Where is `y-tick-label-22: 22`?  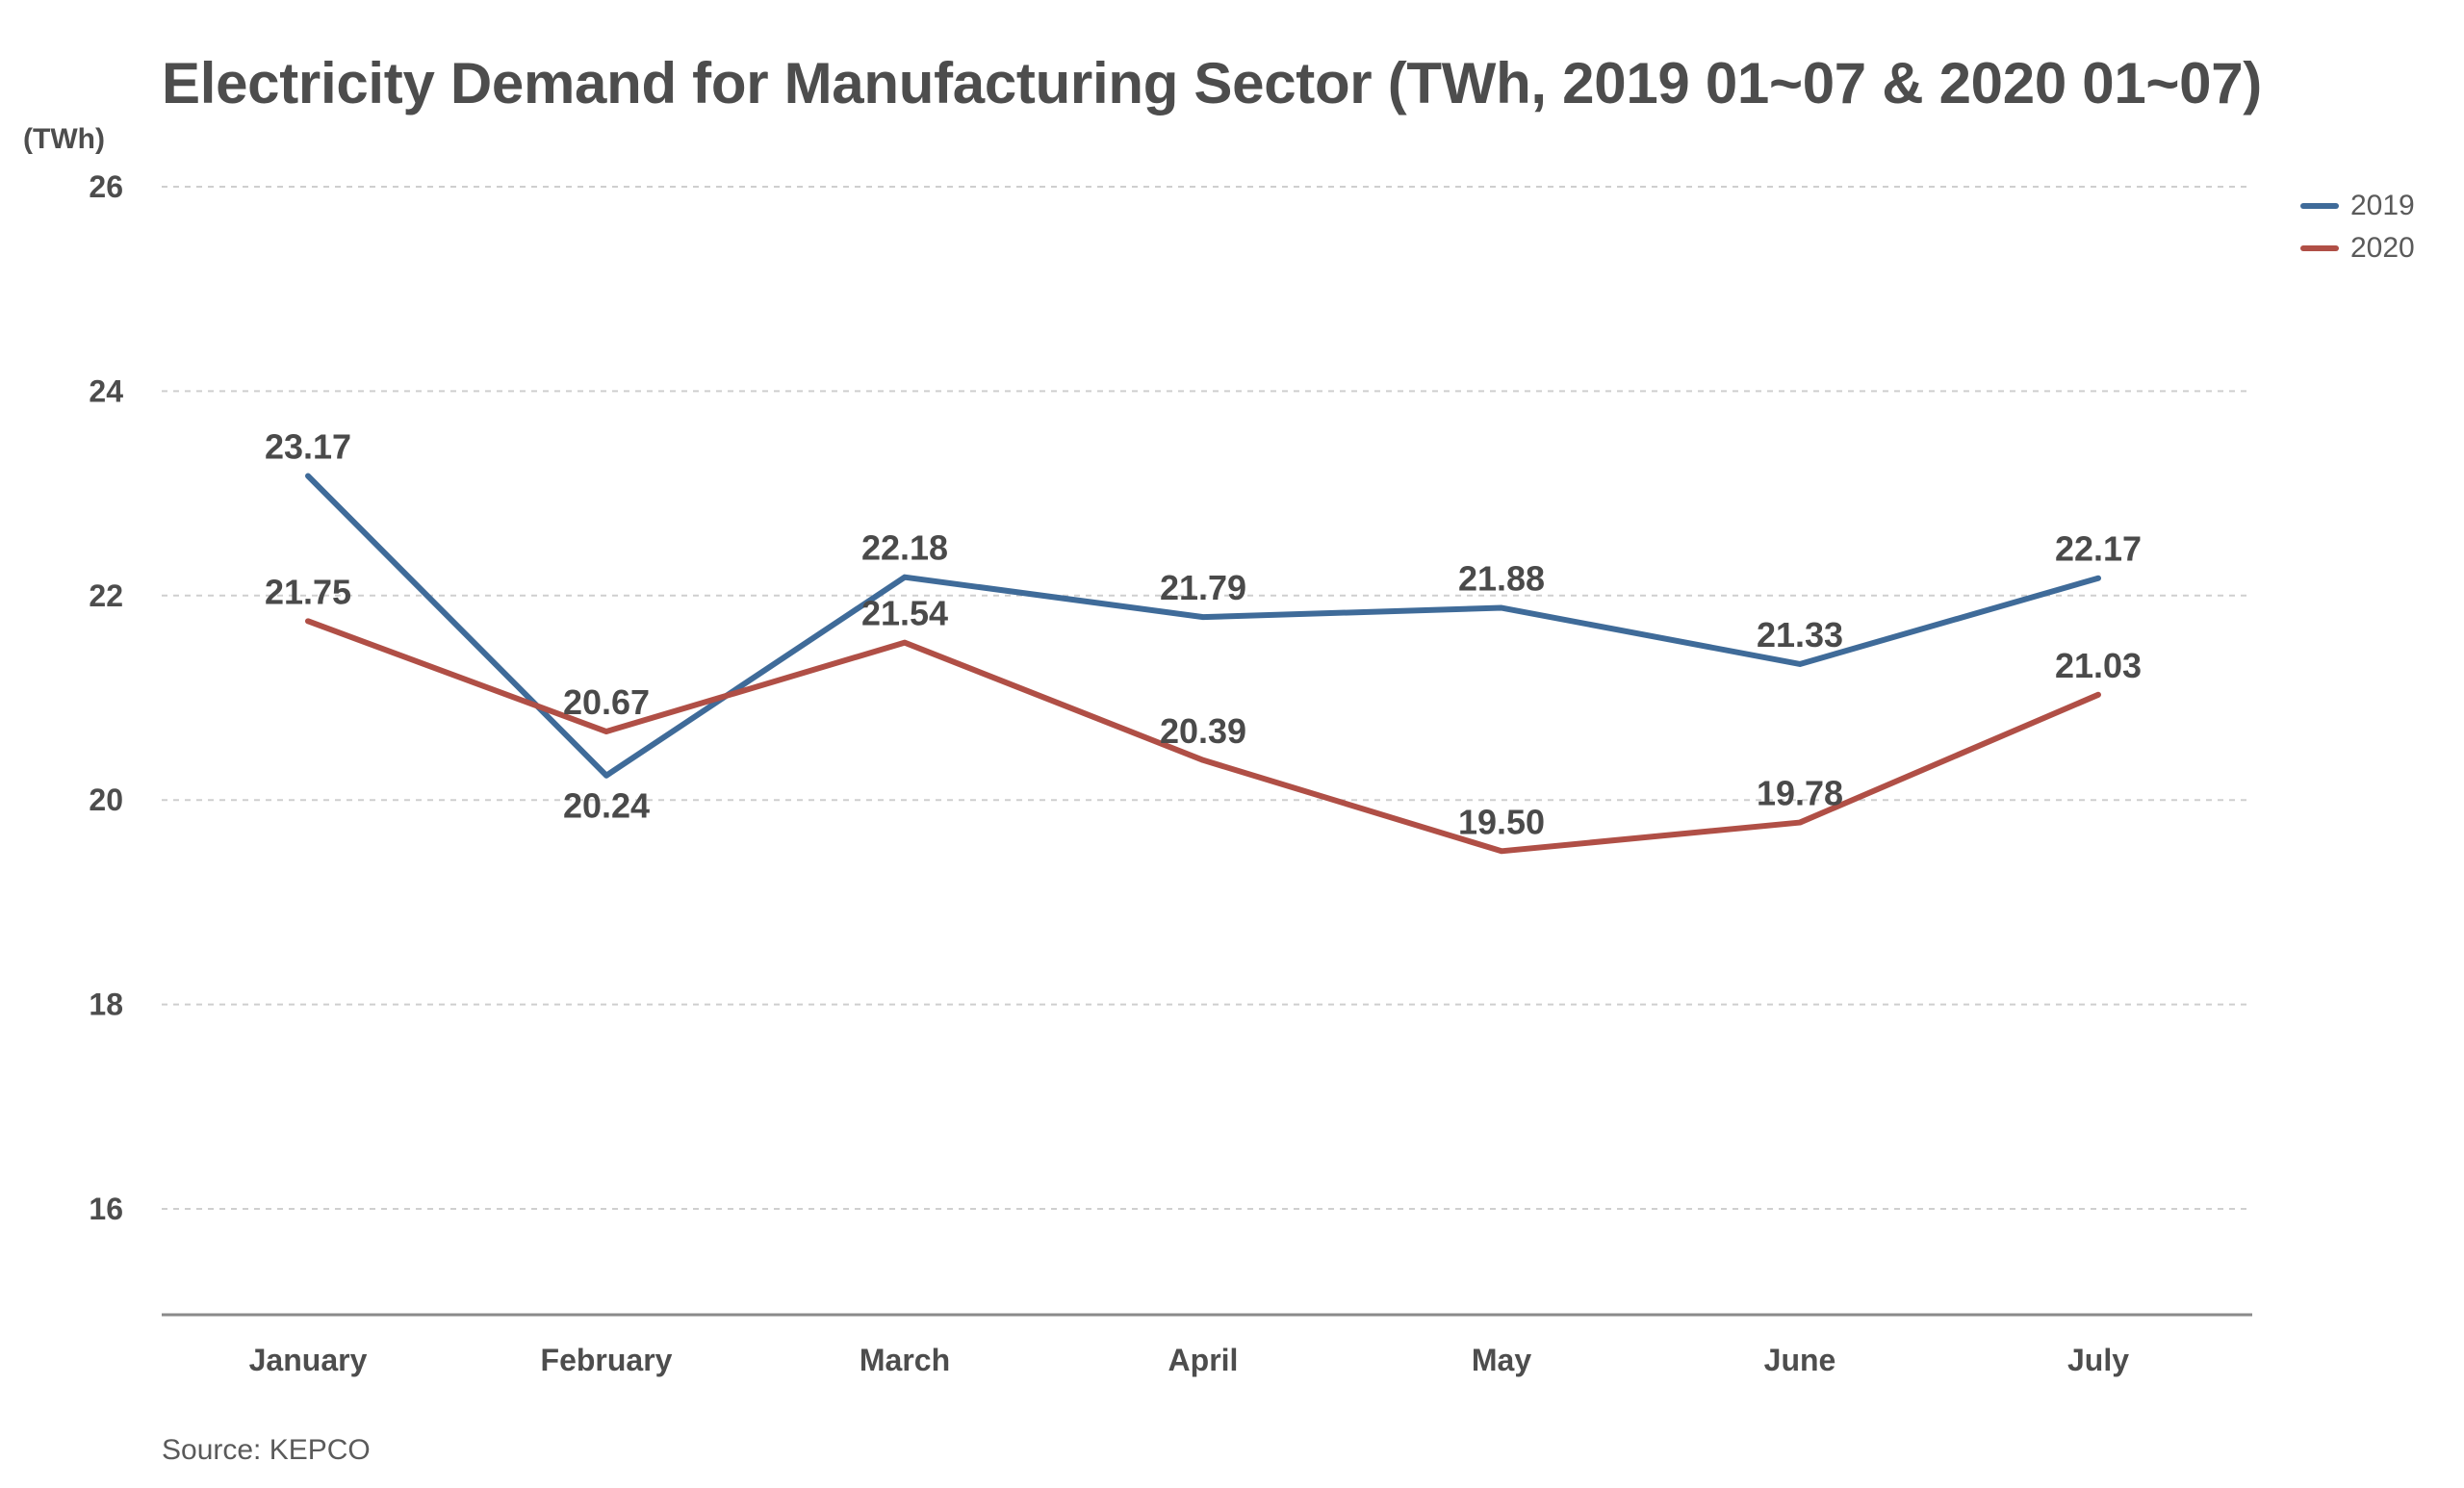
y-tick-label-22: 22 is located at coordinates (106, 596).